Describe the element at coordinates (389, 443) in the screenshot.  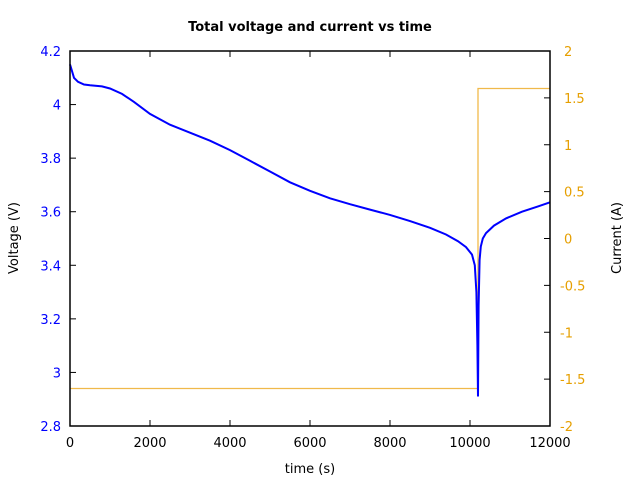
I see `x-tick-label: 8000` at that location.